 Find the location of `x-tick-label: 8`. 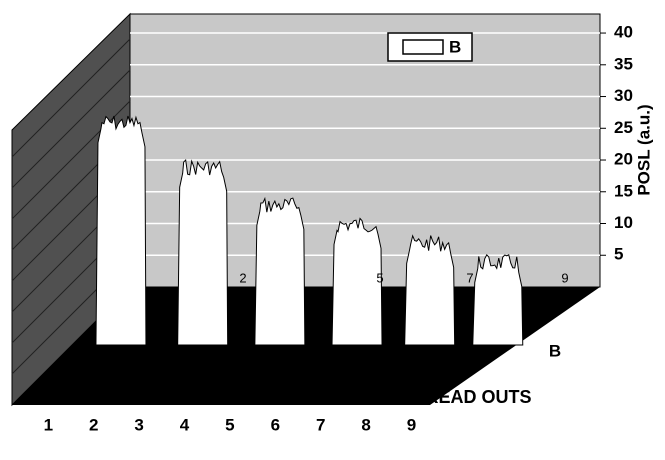

x-tick-label: 8 is located at coordinates (365, 424).